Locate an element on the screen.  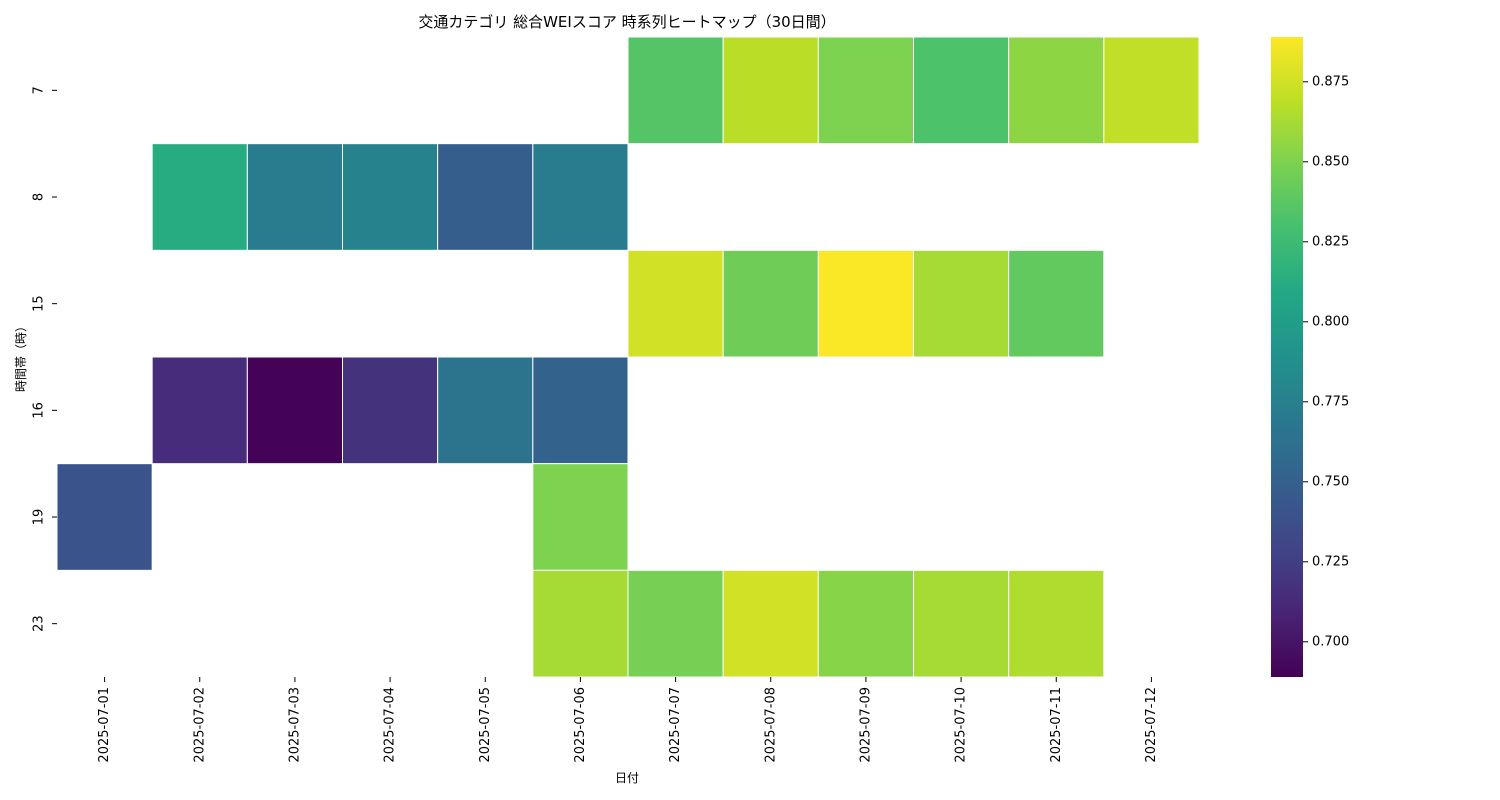
y-tick-label: 8 is located at coordinates (39, 197).